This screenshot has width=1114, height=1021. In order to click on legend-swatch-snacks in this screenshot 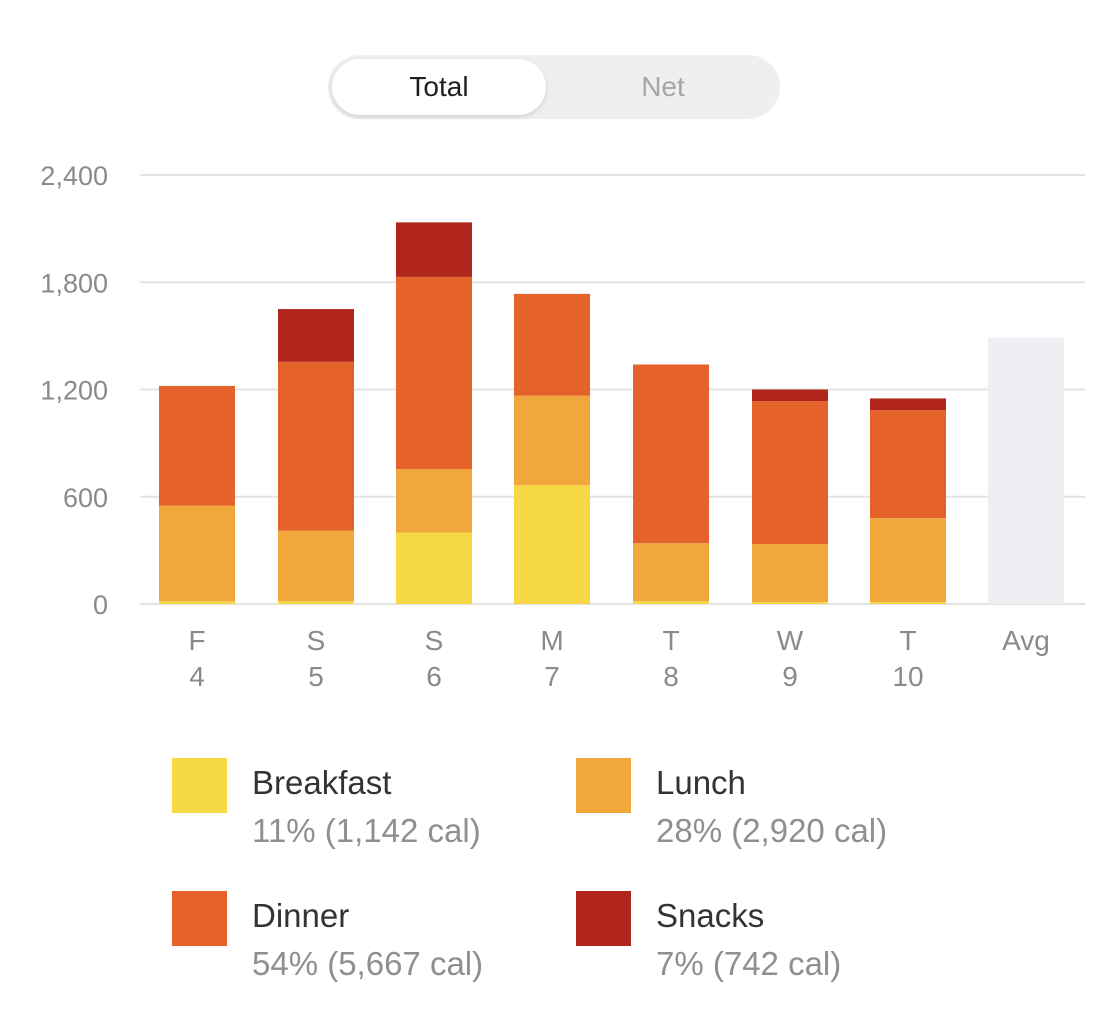, I will do `click(603, 918)`.